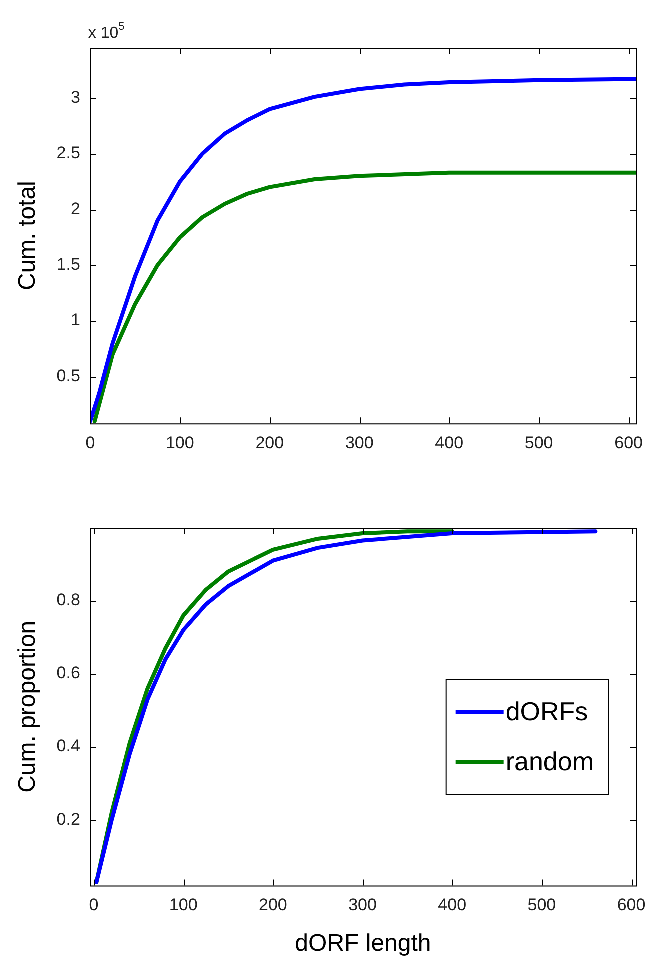 Image resolution: width=658 pixels, height=969 pixels. I want to click on x-axis-title: dORF length, so click(363, 944).